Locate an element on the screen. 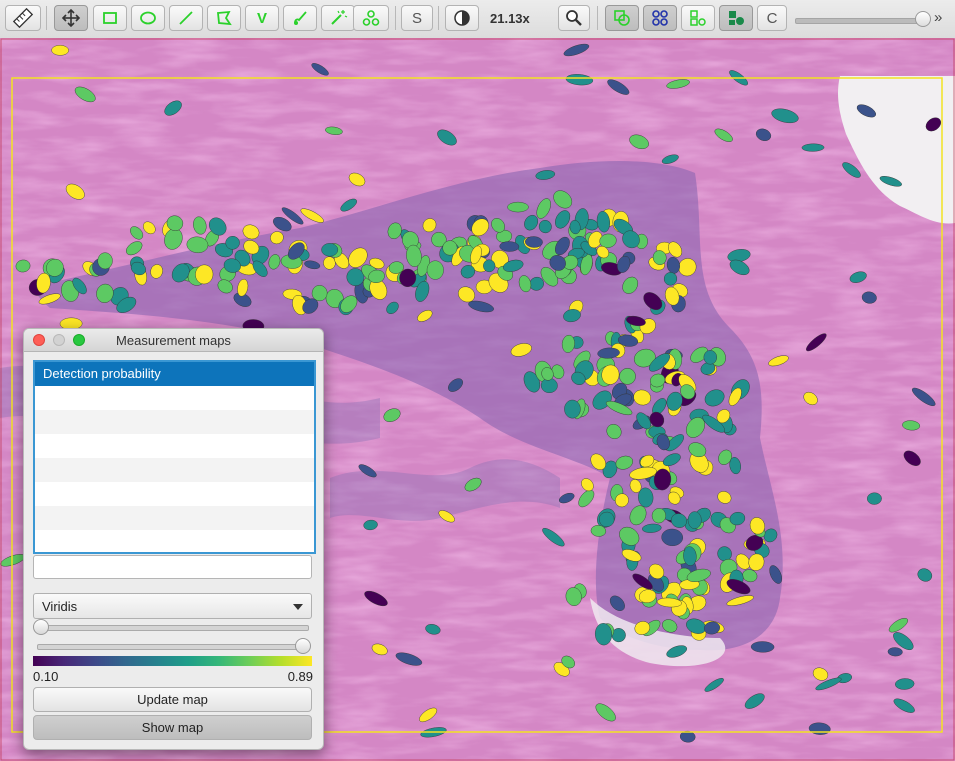 This screenshot has width=955, height=761. dialog-titlebar: Measurement maps is located at coordinates (173, 340).